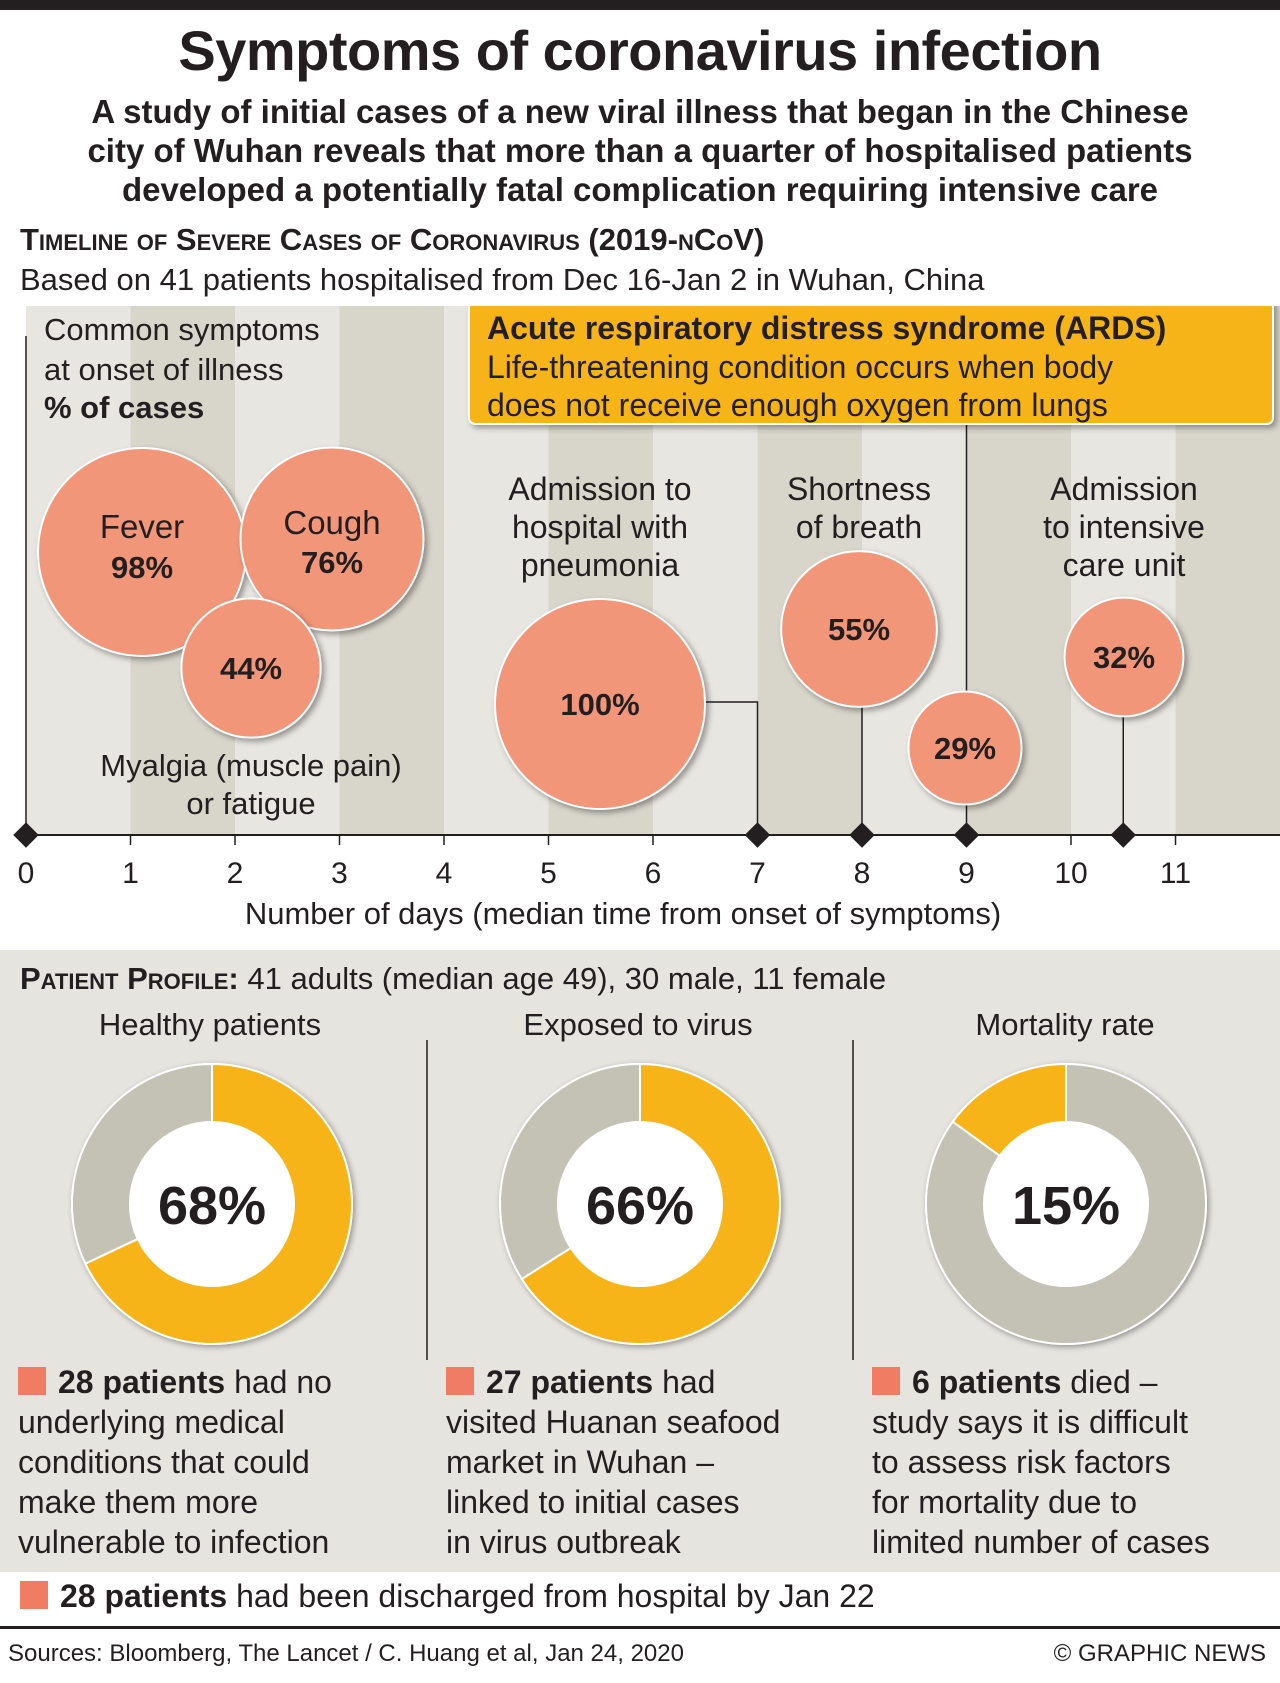 This screenshot has width=1280, height=1683. What do you see at coordinates (235, 873) in the screenshot?
I see `x-tick-label: 2` at bounding box center [235, 873].